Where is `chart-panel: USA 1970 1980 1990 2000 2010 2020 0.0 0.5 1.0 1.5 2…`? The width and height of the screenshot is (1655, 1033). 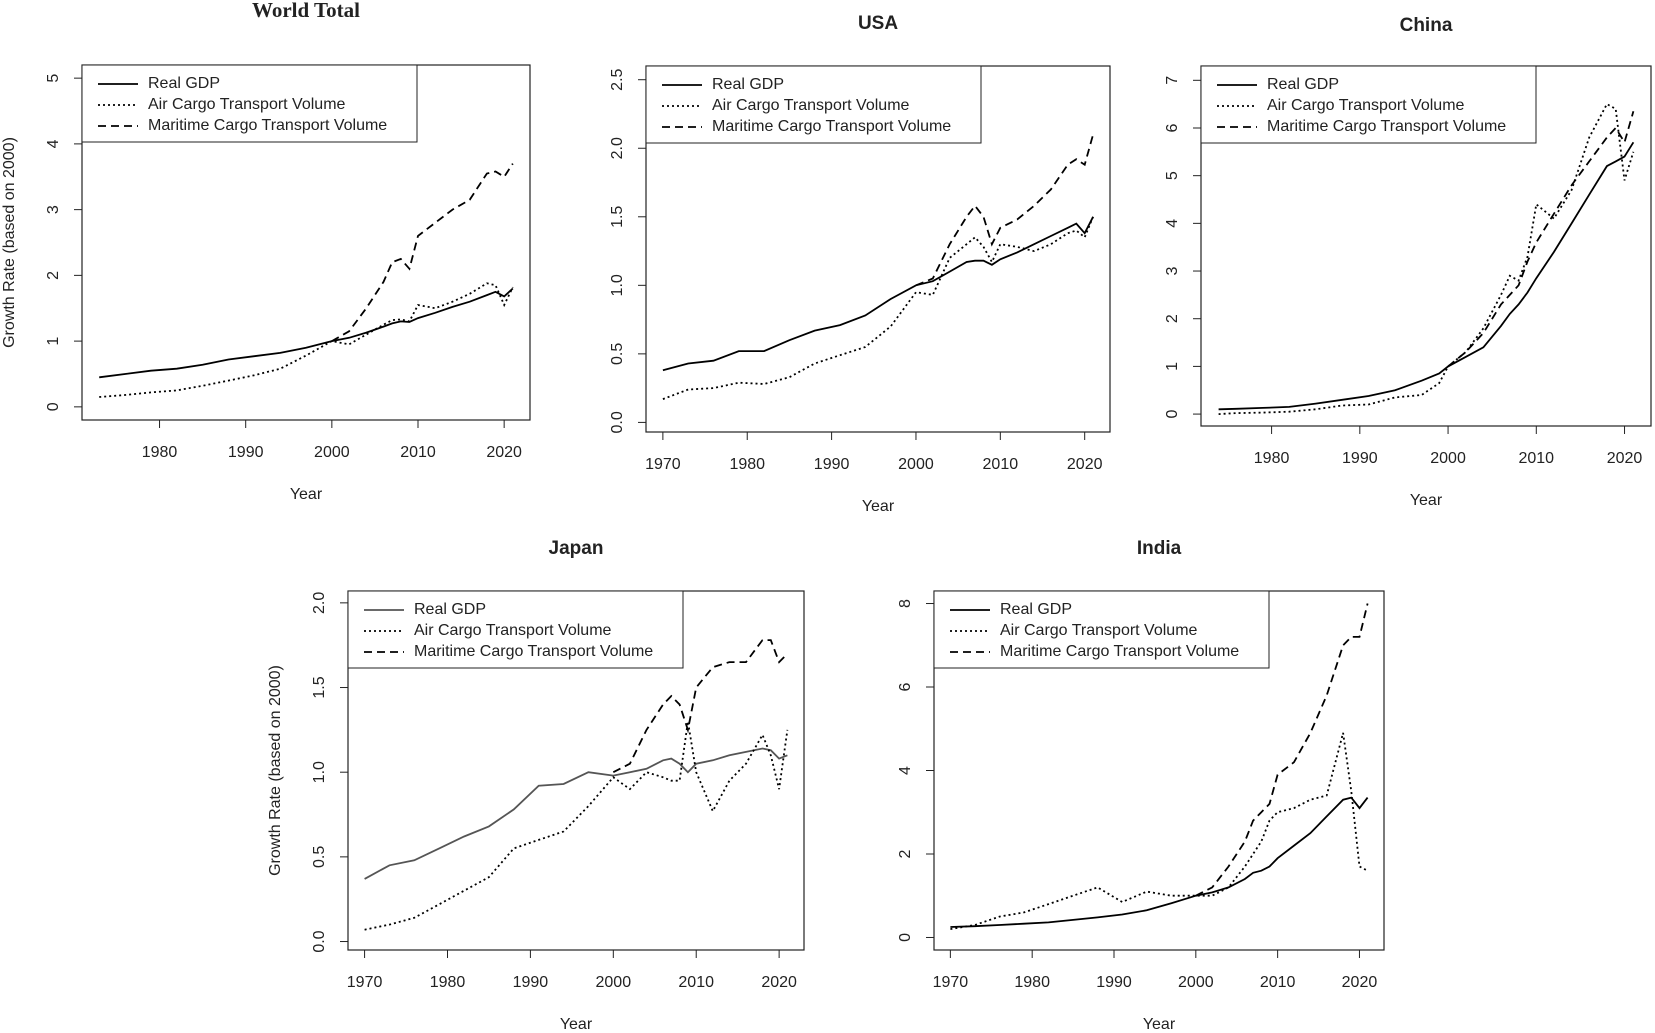 chart-panel: USA 1970 1980 1990 2000 2010 2020 0.0 0.5 1.0 1.5 2… is located at coordinates (860, 264).